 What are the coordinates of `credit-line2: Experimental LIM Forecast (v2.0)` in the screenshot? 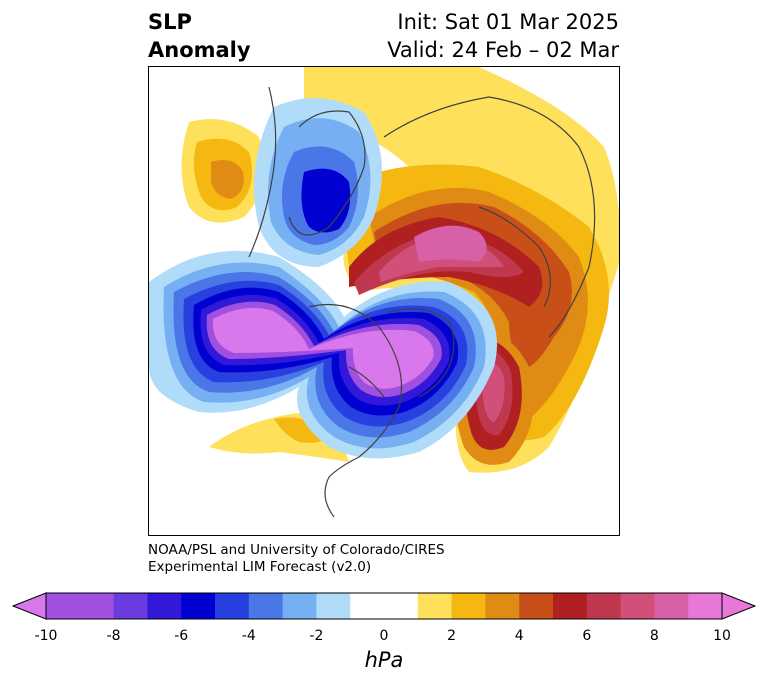 It's located at (260, 567).